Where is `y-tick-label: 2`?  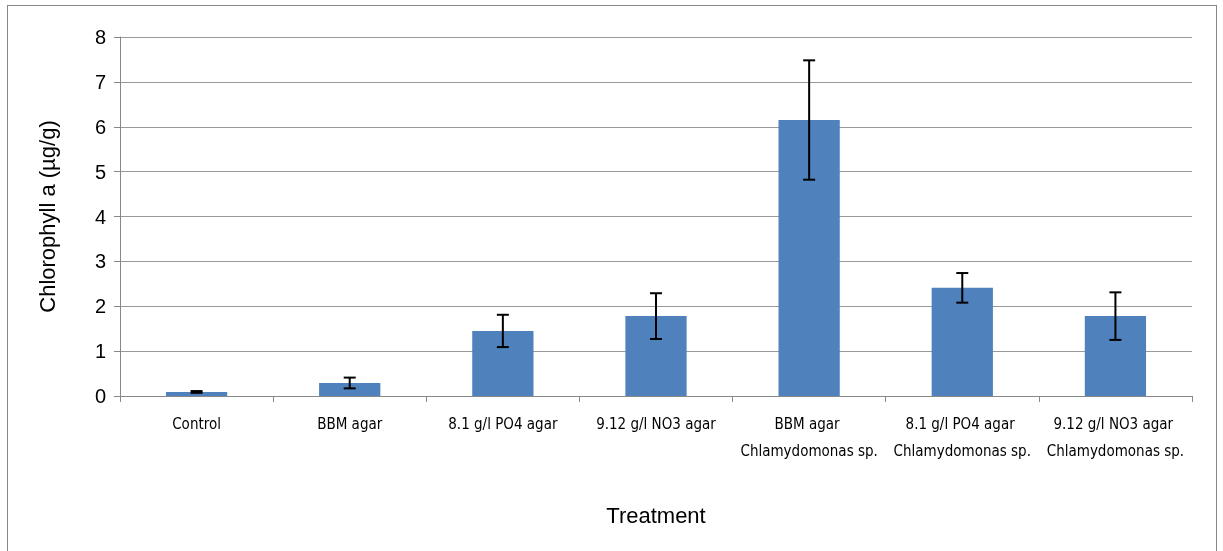
y-tick-label: 2 is located at coordinates (100, 306).